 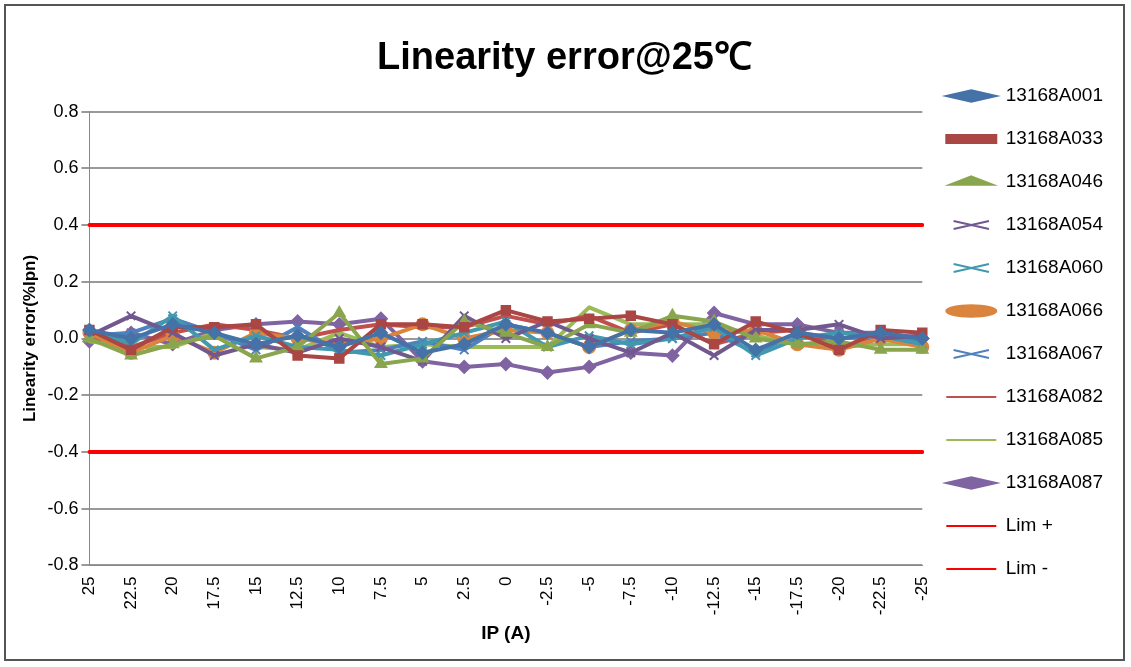 What do you see at coordinates (1029, 525) in the screenshot?
I see `legend-label: Lim +` at bounding box center [1029, 525].